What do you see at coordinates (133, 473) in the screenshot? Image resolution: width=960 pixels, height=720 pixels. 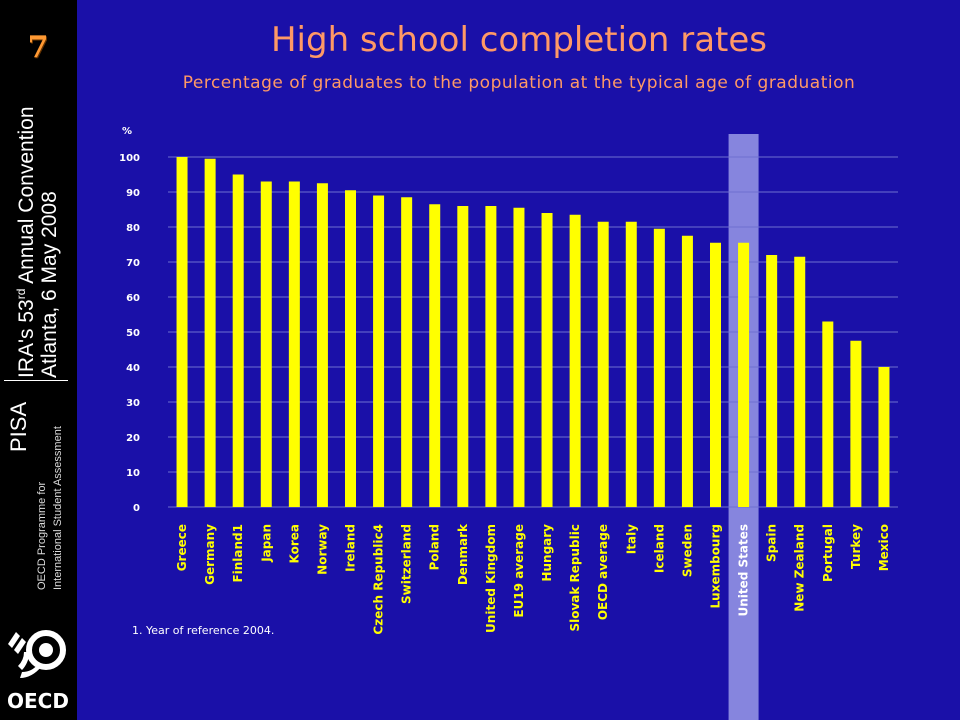 I see `y-tick-label: 10` at bounding box center [133, 473].